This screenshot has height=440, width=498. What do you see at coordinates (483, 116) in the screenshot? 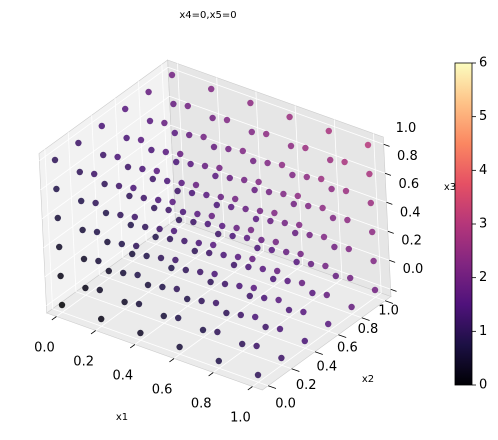
I see `colorbar-tick-label: 5` at bounding box center [483, 116].